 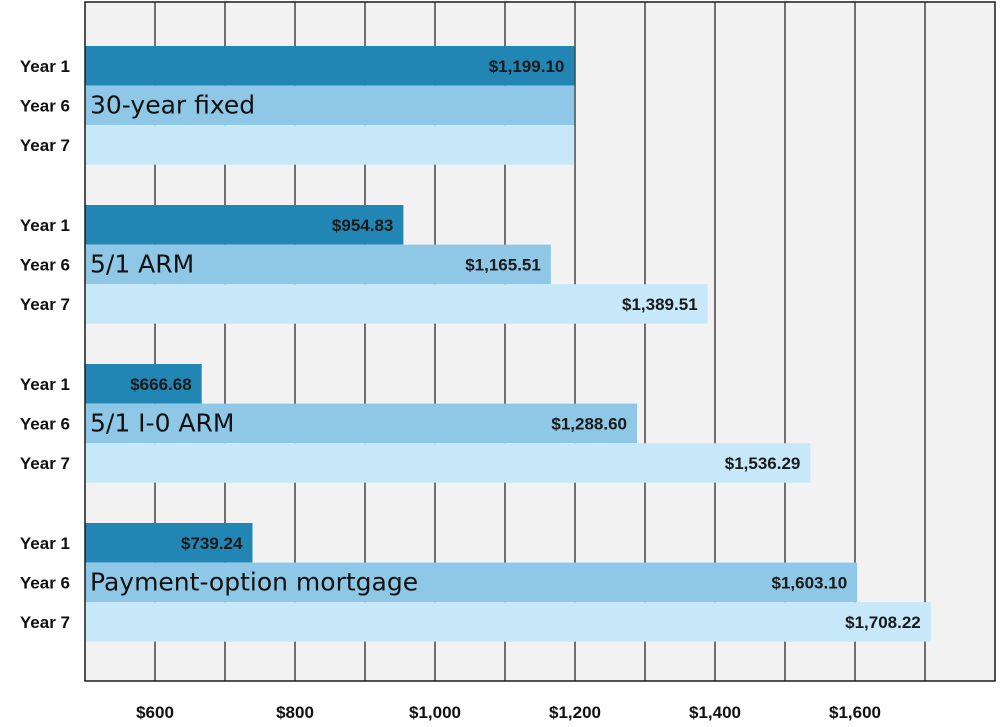 What do you see at coordinates (503, 264) in the screenshot?
I see `bar-value-label: $1,165.51` at bounding box center [503, 264].